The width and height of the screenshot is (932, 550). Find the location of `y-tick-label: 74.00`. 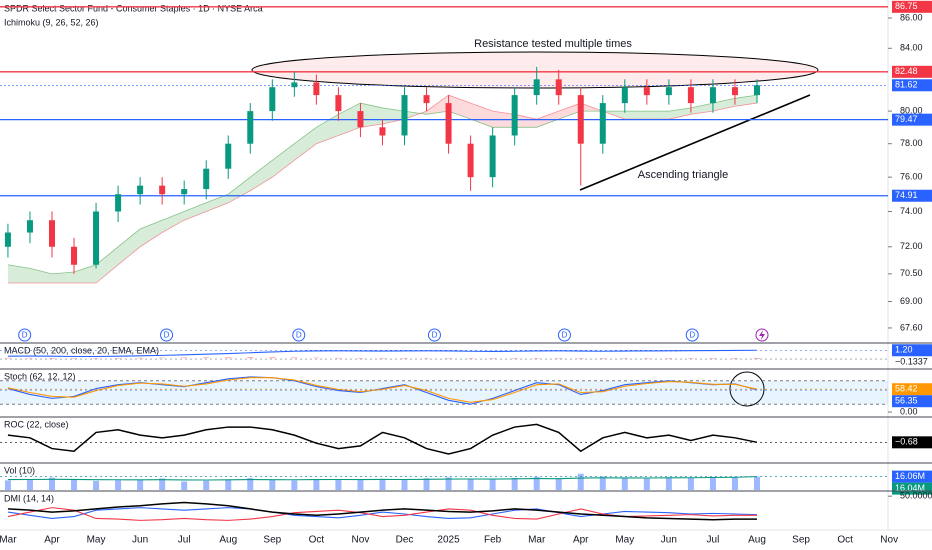

y-tick-label: 74.00 is located at coordinates (911, 211).